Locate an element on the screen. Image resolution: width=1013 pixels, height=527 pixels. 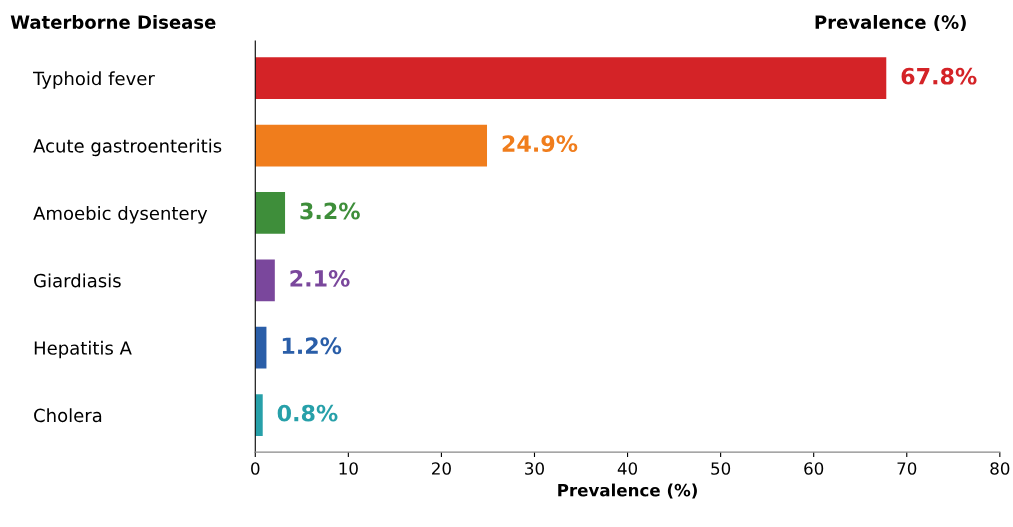
data-label: 3.2% is located at coordinates (330, 211).